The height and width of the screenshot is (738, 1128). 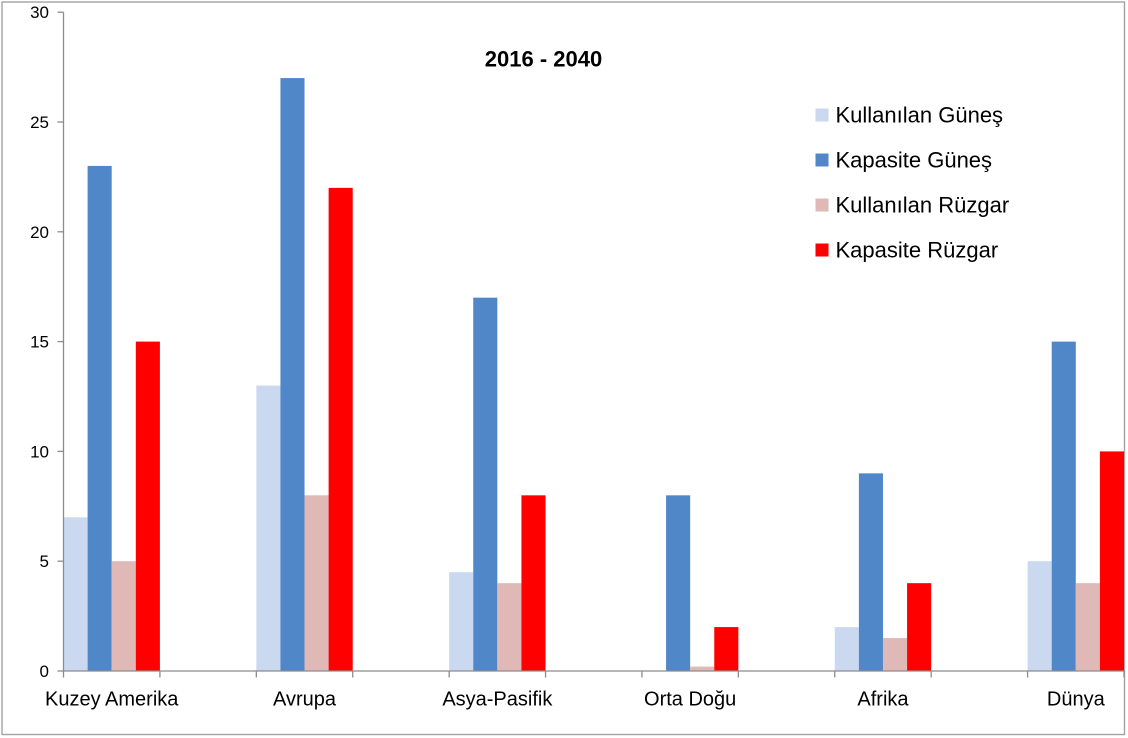 I want to click on svg-text: 30, so click(x=39, y=12).